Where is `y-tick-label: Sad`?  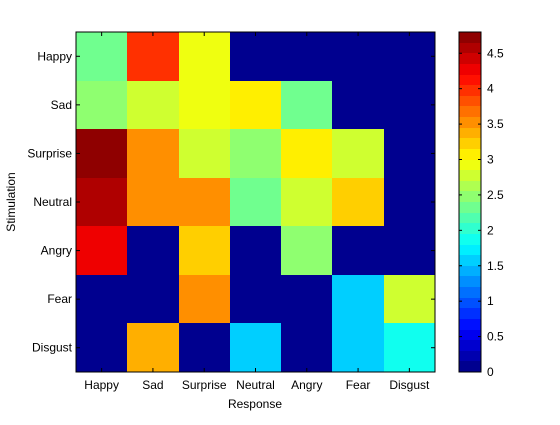
y-tick-label: Sad is located at coordinates (61, 105).